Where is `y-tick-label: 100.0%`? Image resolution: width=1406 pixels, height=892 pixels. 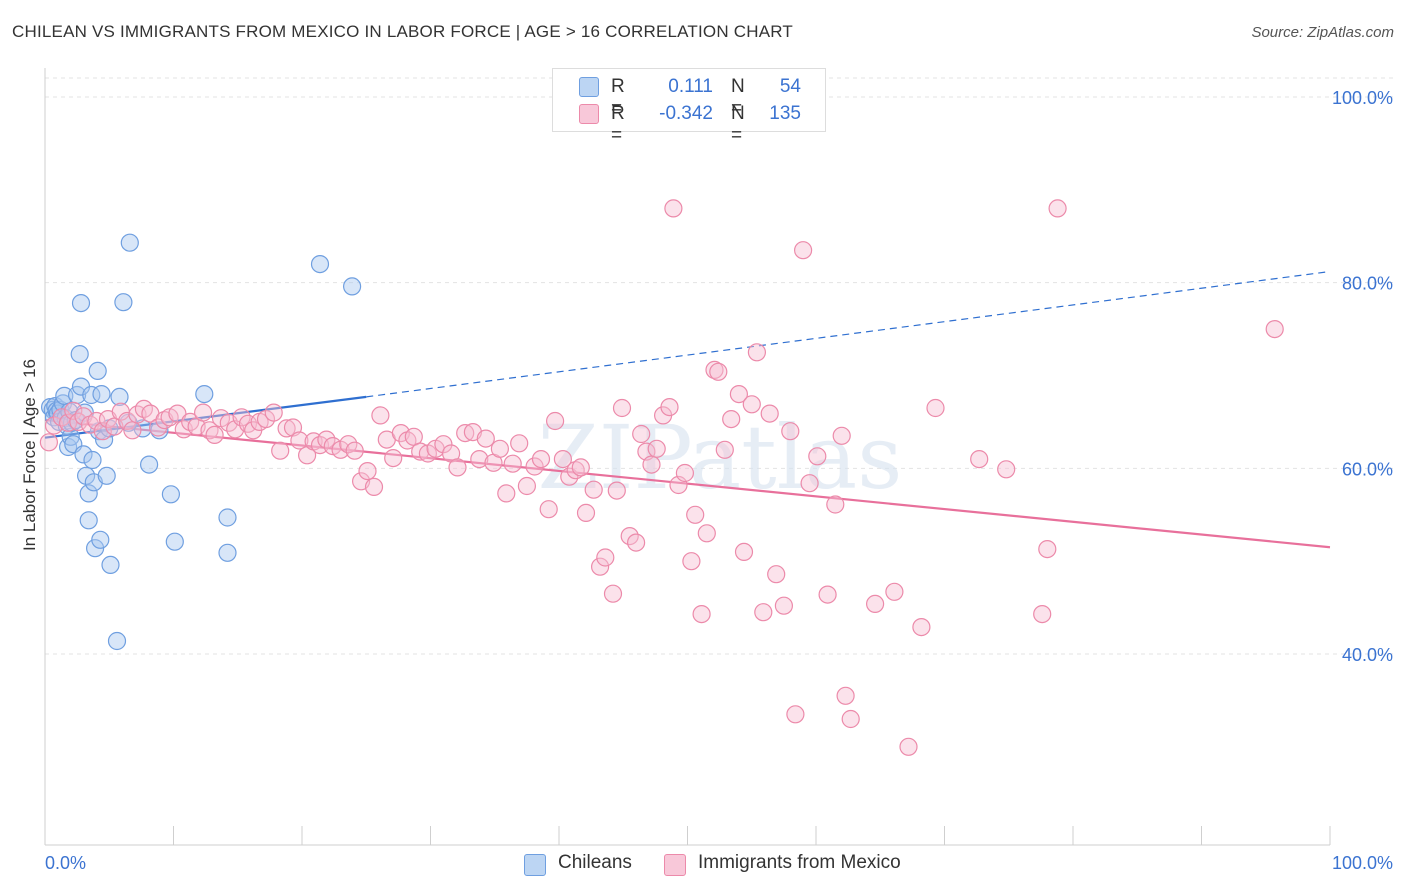
y-tick-label: 100.0% is located at coordinates (1362, 98).